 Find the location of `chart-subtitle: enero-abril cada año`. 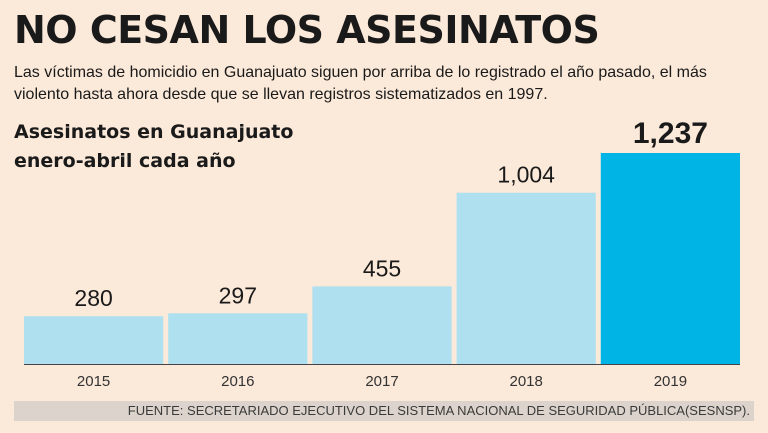

chart-subtitle: enero-abril cada año is located at coordinates (125, 161).